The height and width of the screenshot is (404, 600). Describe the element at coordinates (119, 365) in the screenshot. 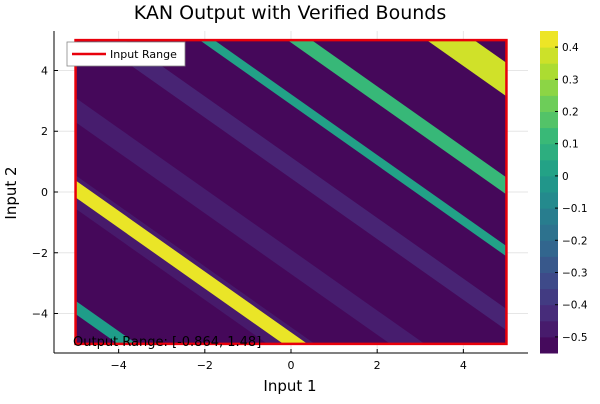

I see `x-tick-label: −4` at that location.